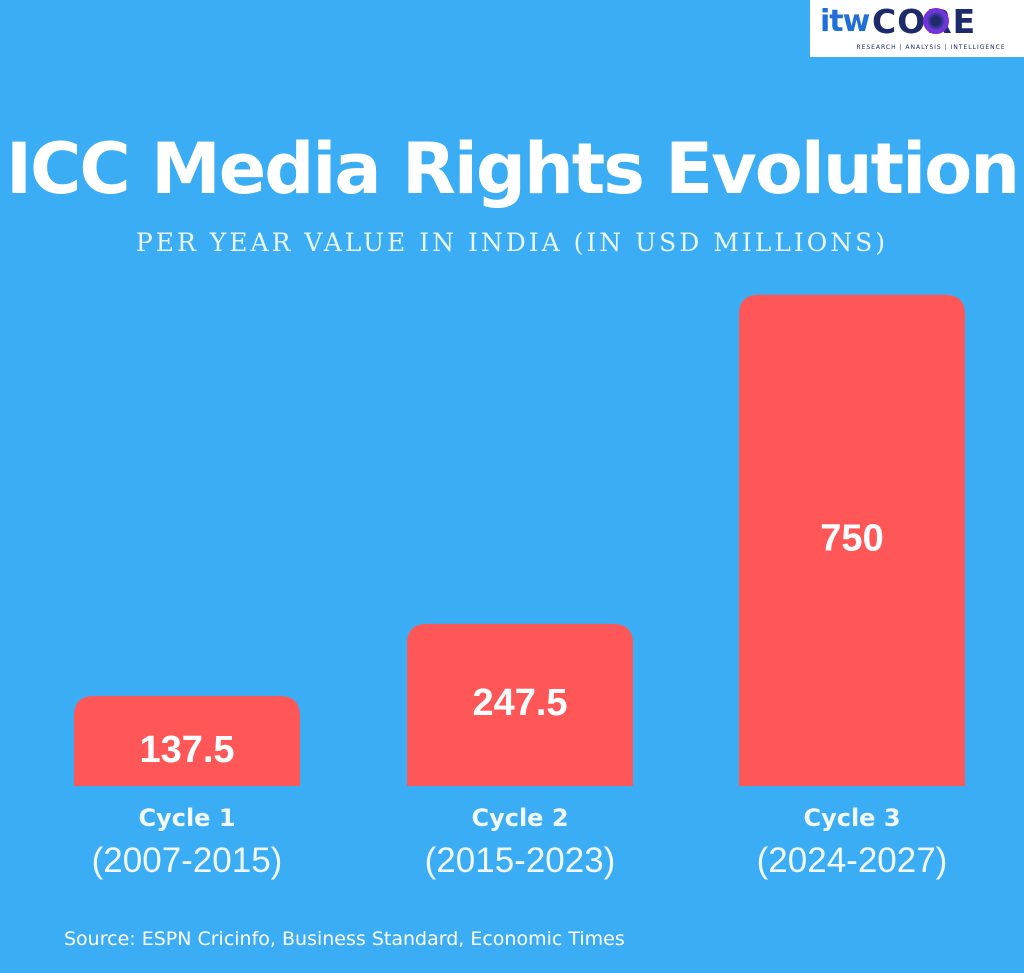 This screenshot has height=973, width=1024. Describe the element at coordinates (186, 750) in the screenshot. I see `bar-value-label: 137.5` at that location.